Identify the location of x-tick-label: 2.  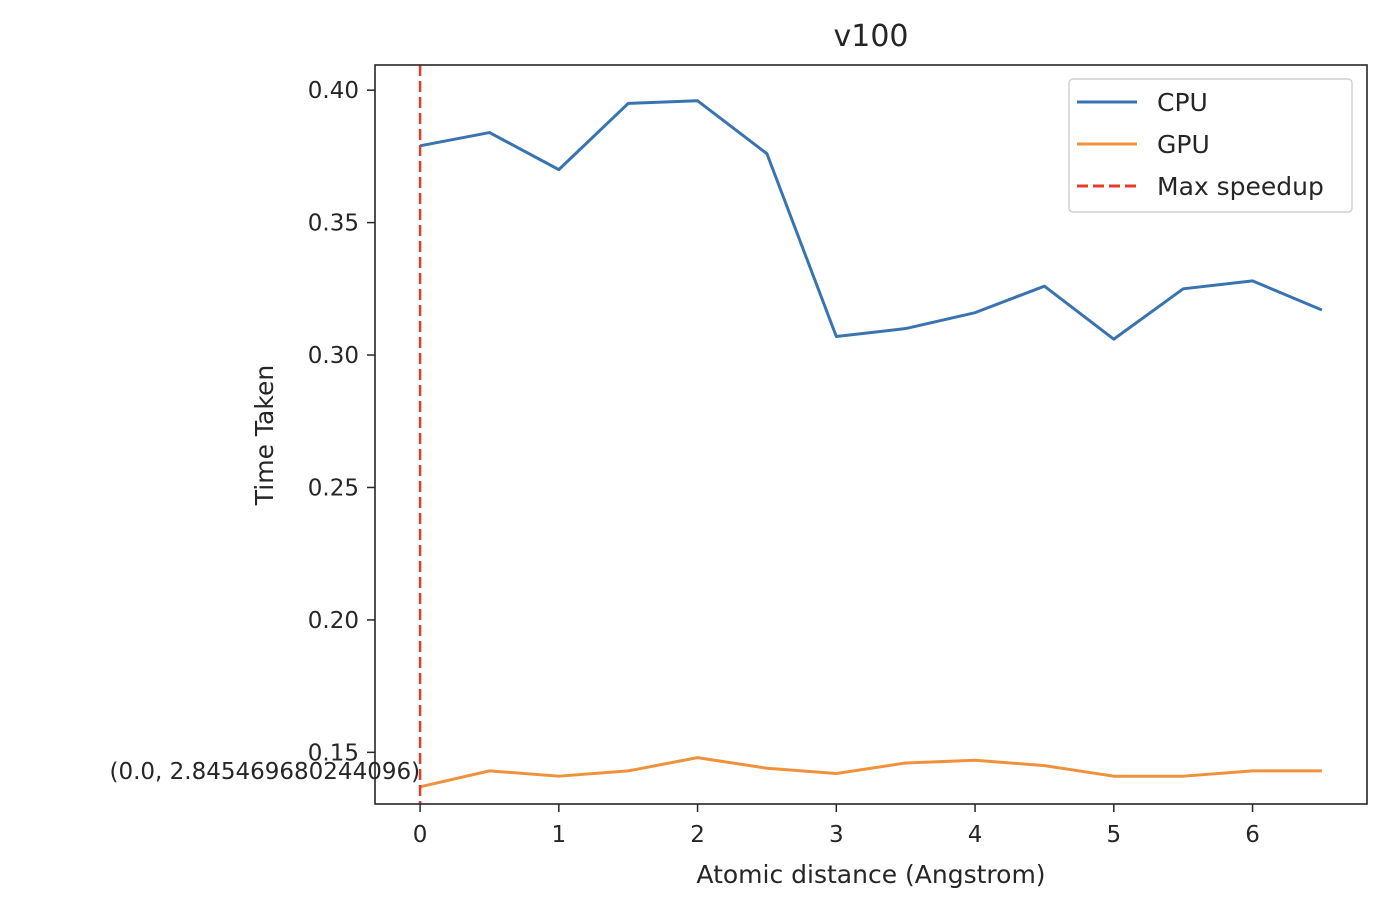
(697, 835).